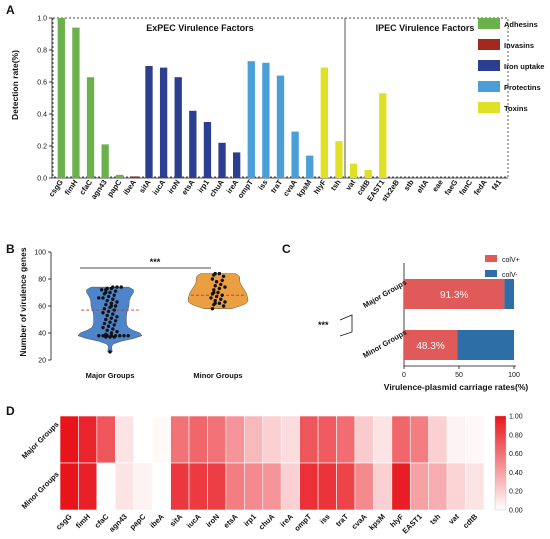  What do you see at coordinates (516, 464) in the screenshot?
I see `d-colorbar-ticks: 0.00 0.20 0.40 0.60 0.80 1.00` at bounding box center [516, 464].